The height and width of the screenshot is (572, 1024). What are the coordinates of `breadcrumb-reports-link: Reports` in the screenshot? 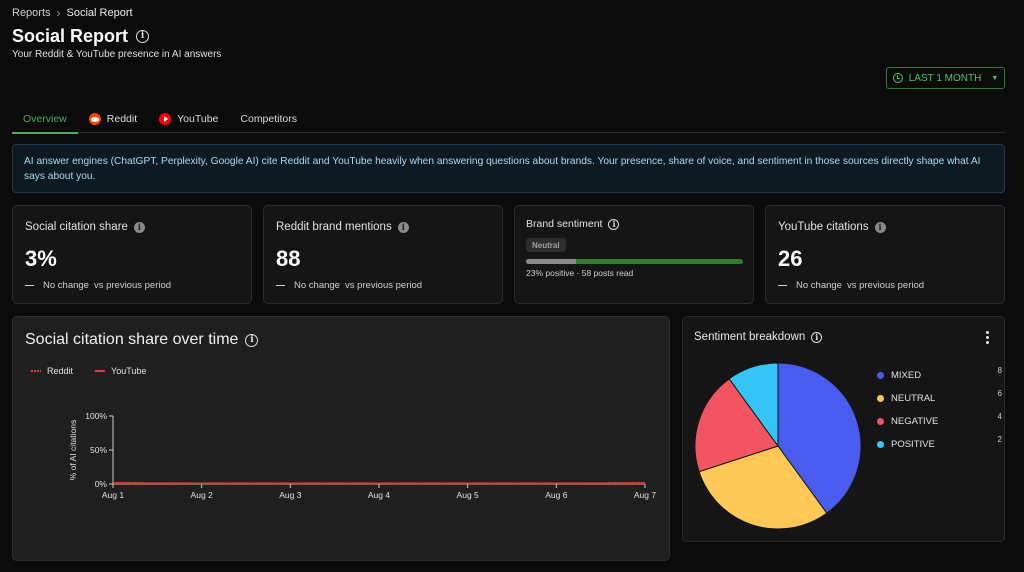 It's located at (31, 13).